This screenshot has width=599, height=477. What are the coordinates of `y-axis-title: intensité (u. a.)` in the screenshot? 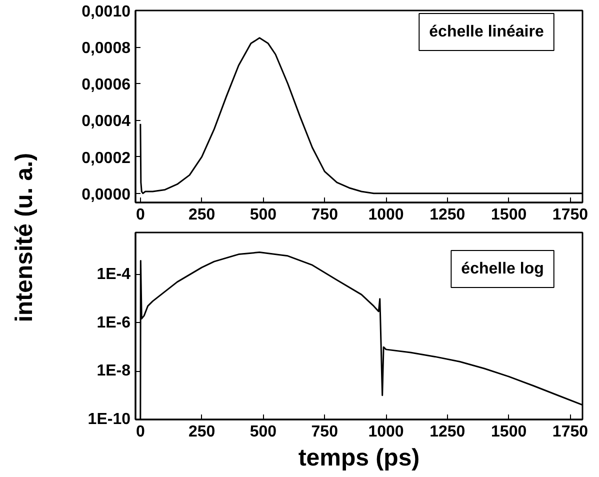 It's located at (24, 237).